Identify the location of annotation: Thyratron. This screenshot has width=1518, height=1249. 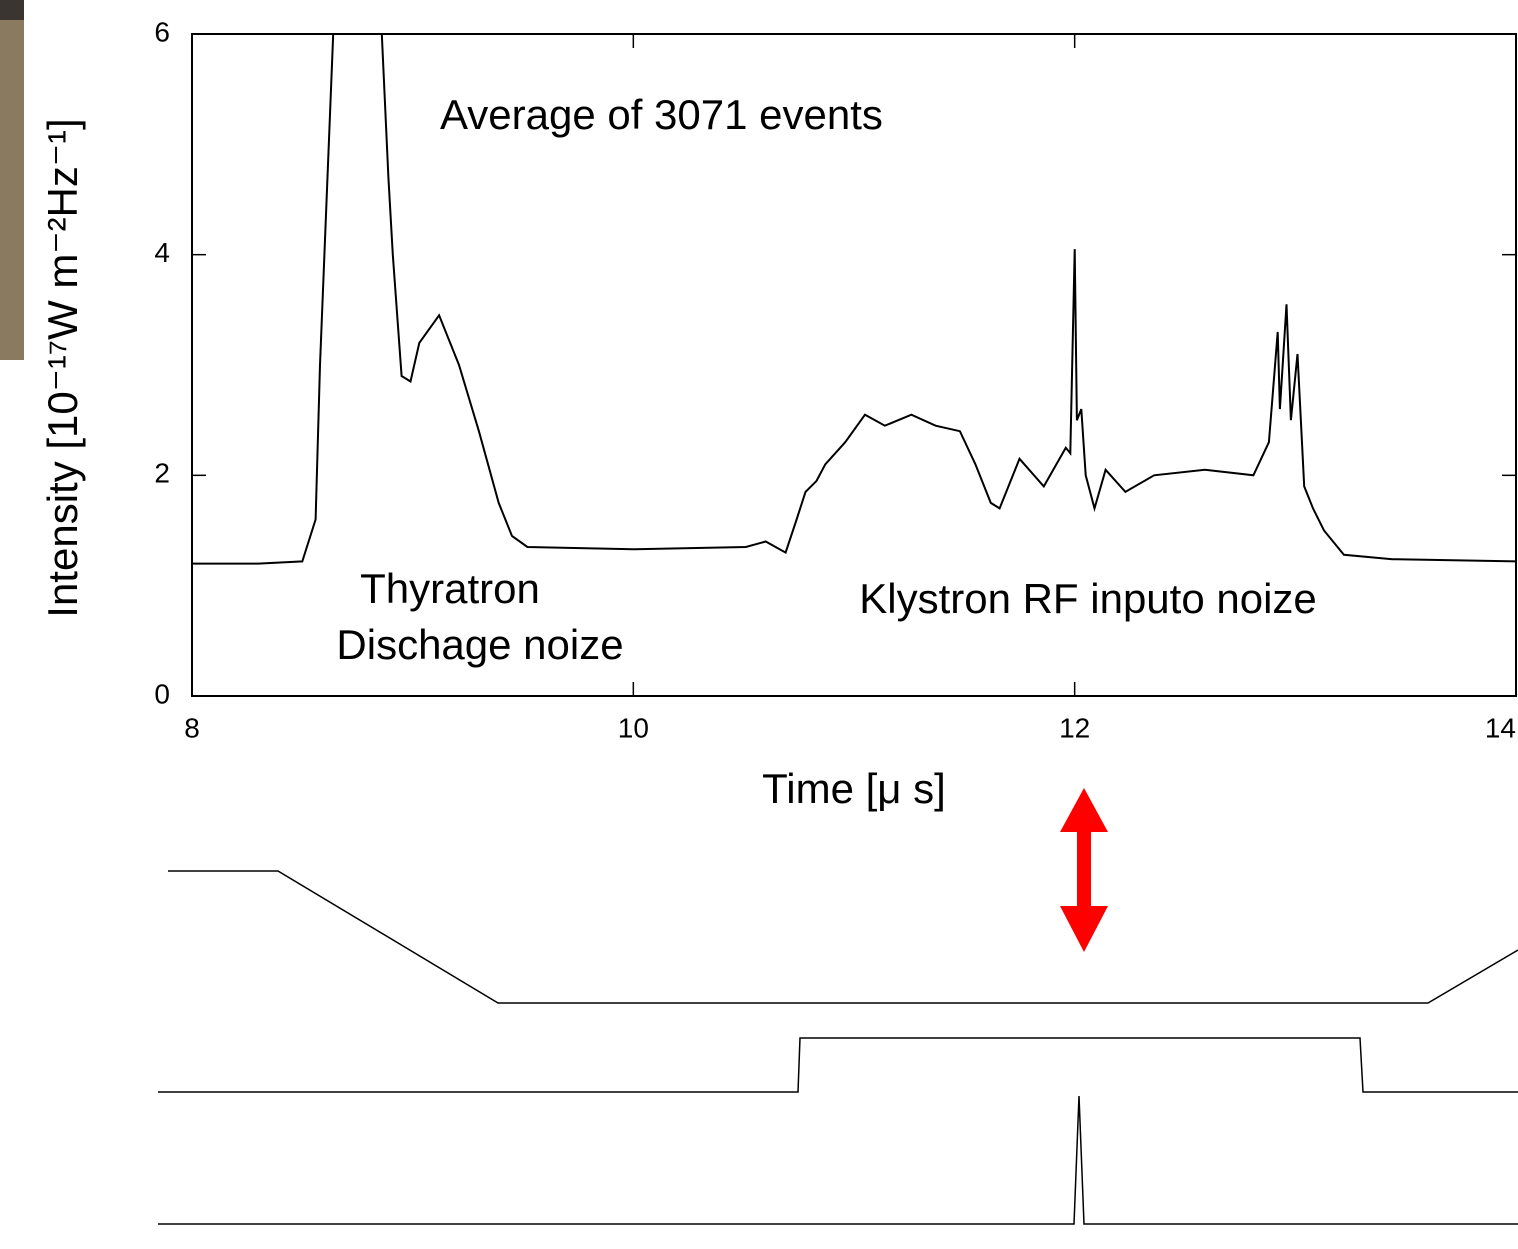
(450, 588).